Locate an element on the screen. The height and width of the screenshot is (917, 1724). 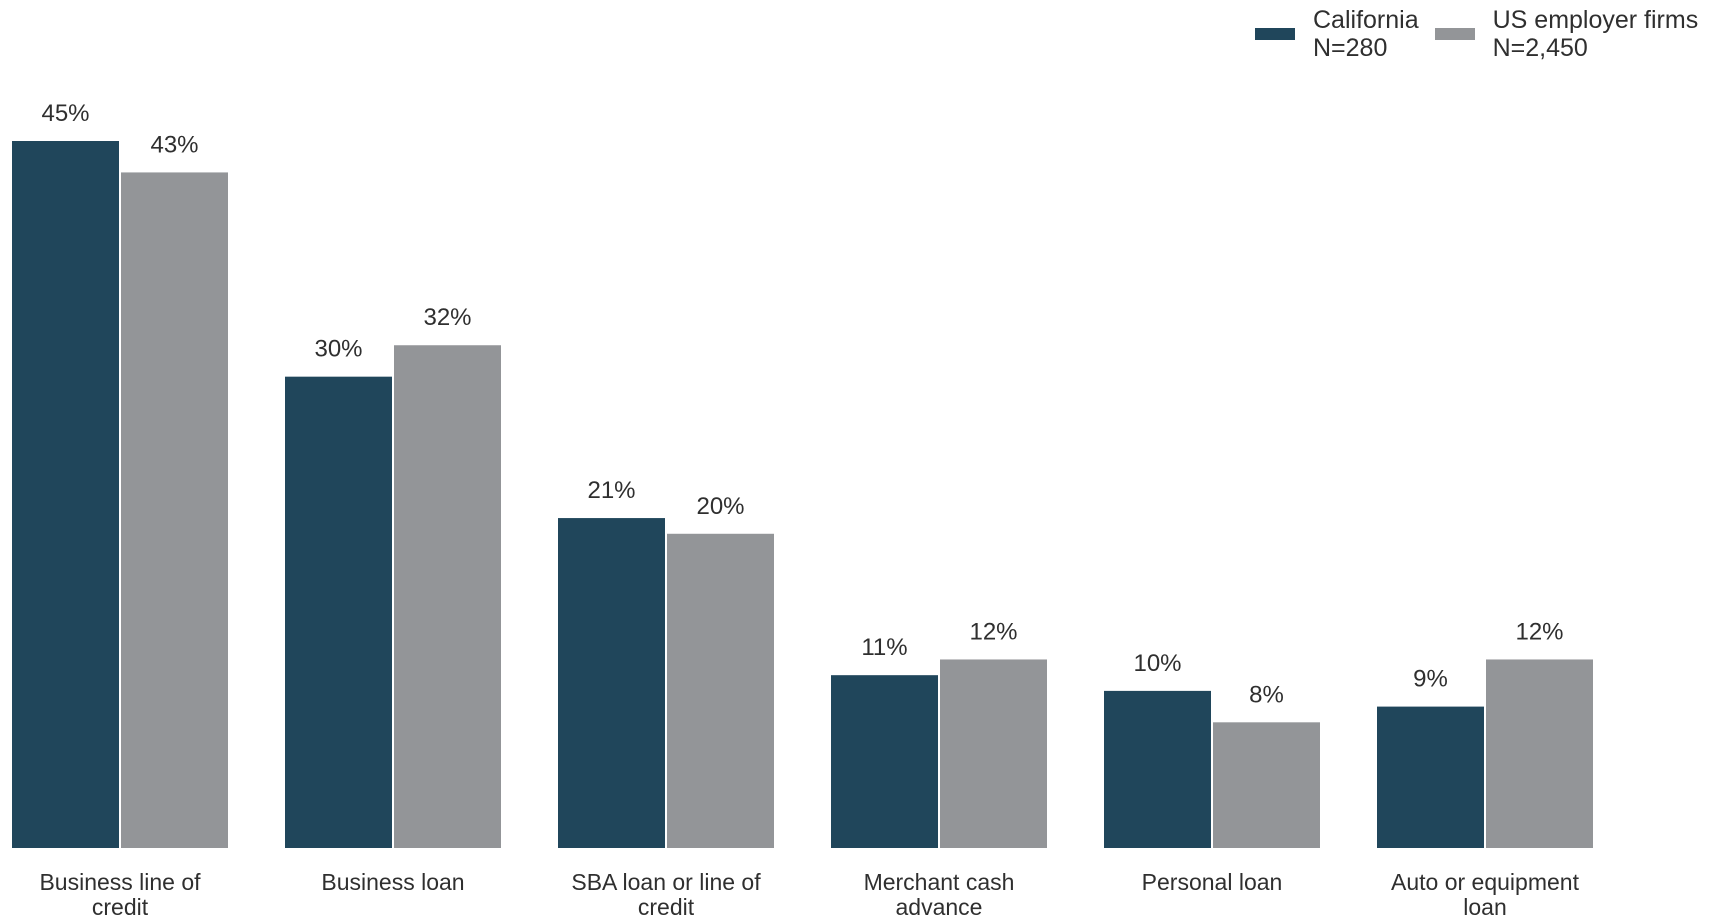
value-label-1-0: 30% is located at coordinates (338, 349).